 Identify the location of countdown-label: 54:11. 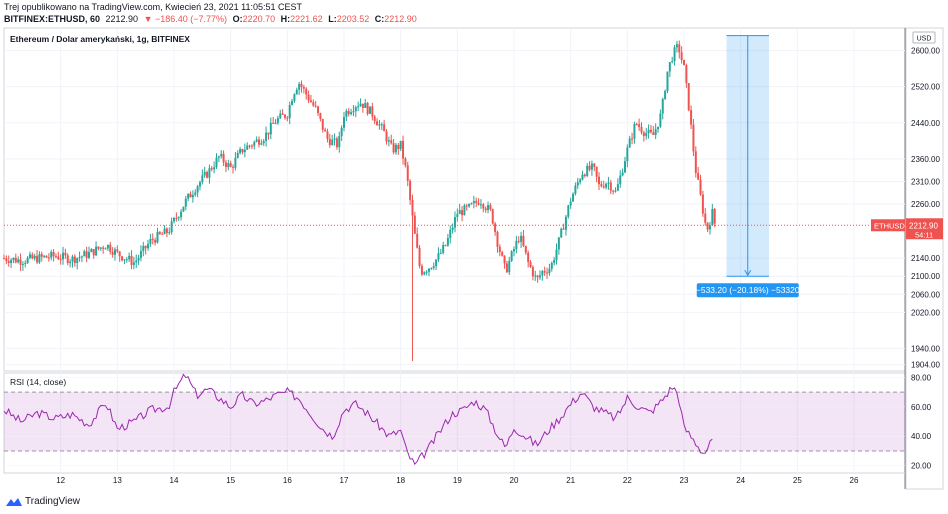
(924, 234).